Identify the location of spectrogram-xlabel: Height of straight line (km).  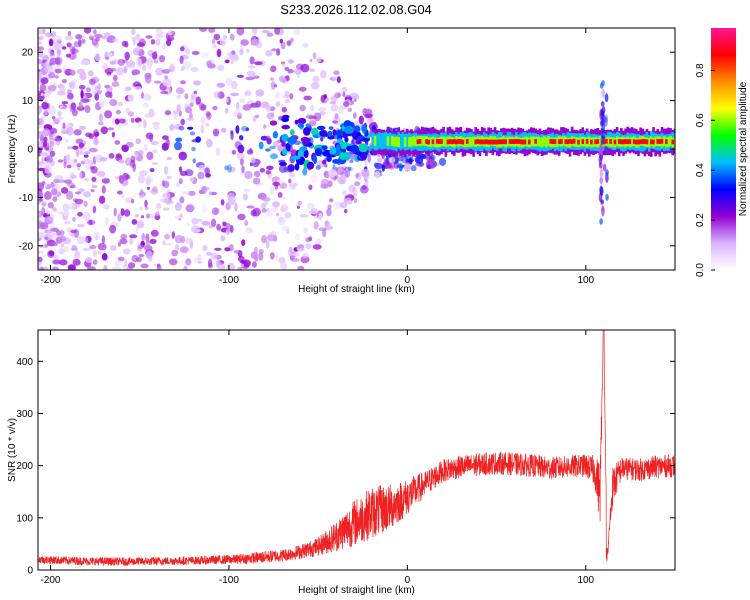
(356, 289).